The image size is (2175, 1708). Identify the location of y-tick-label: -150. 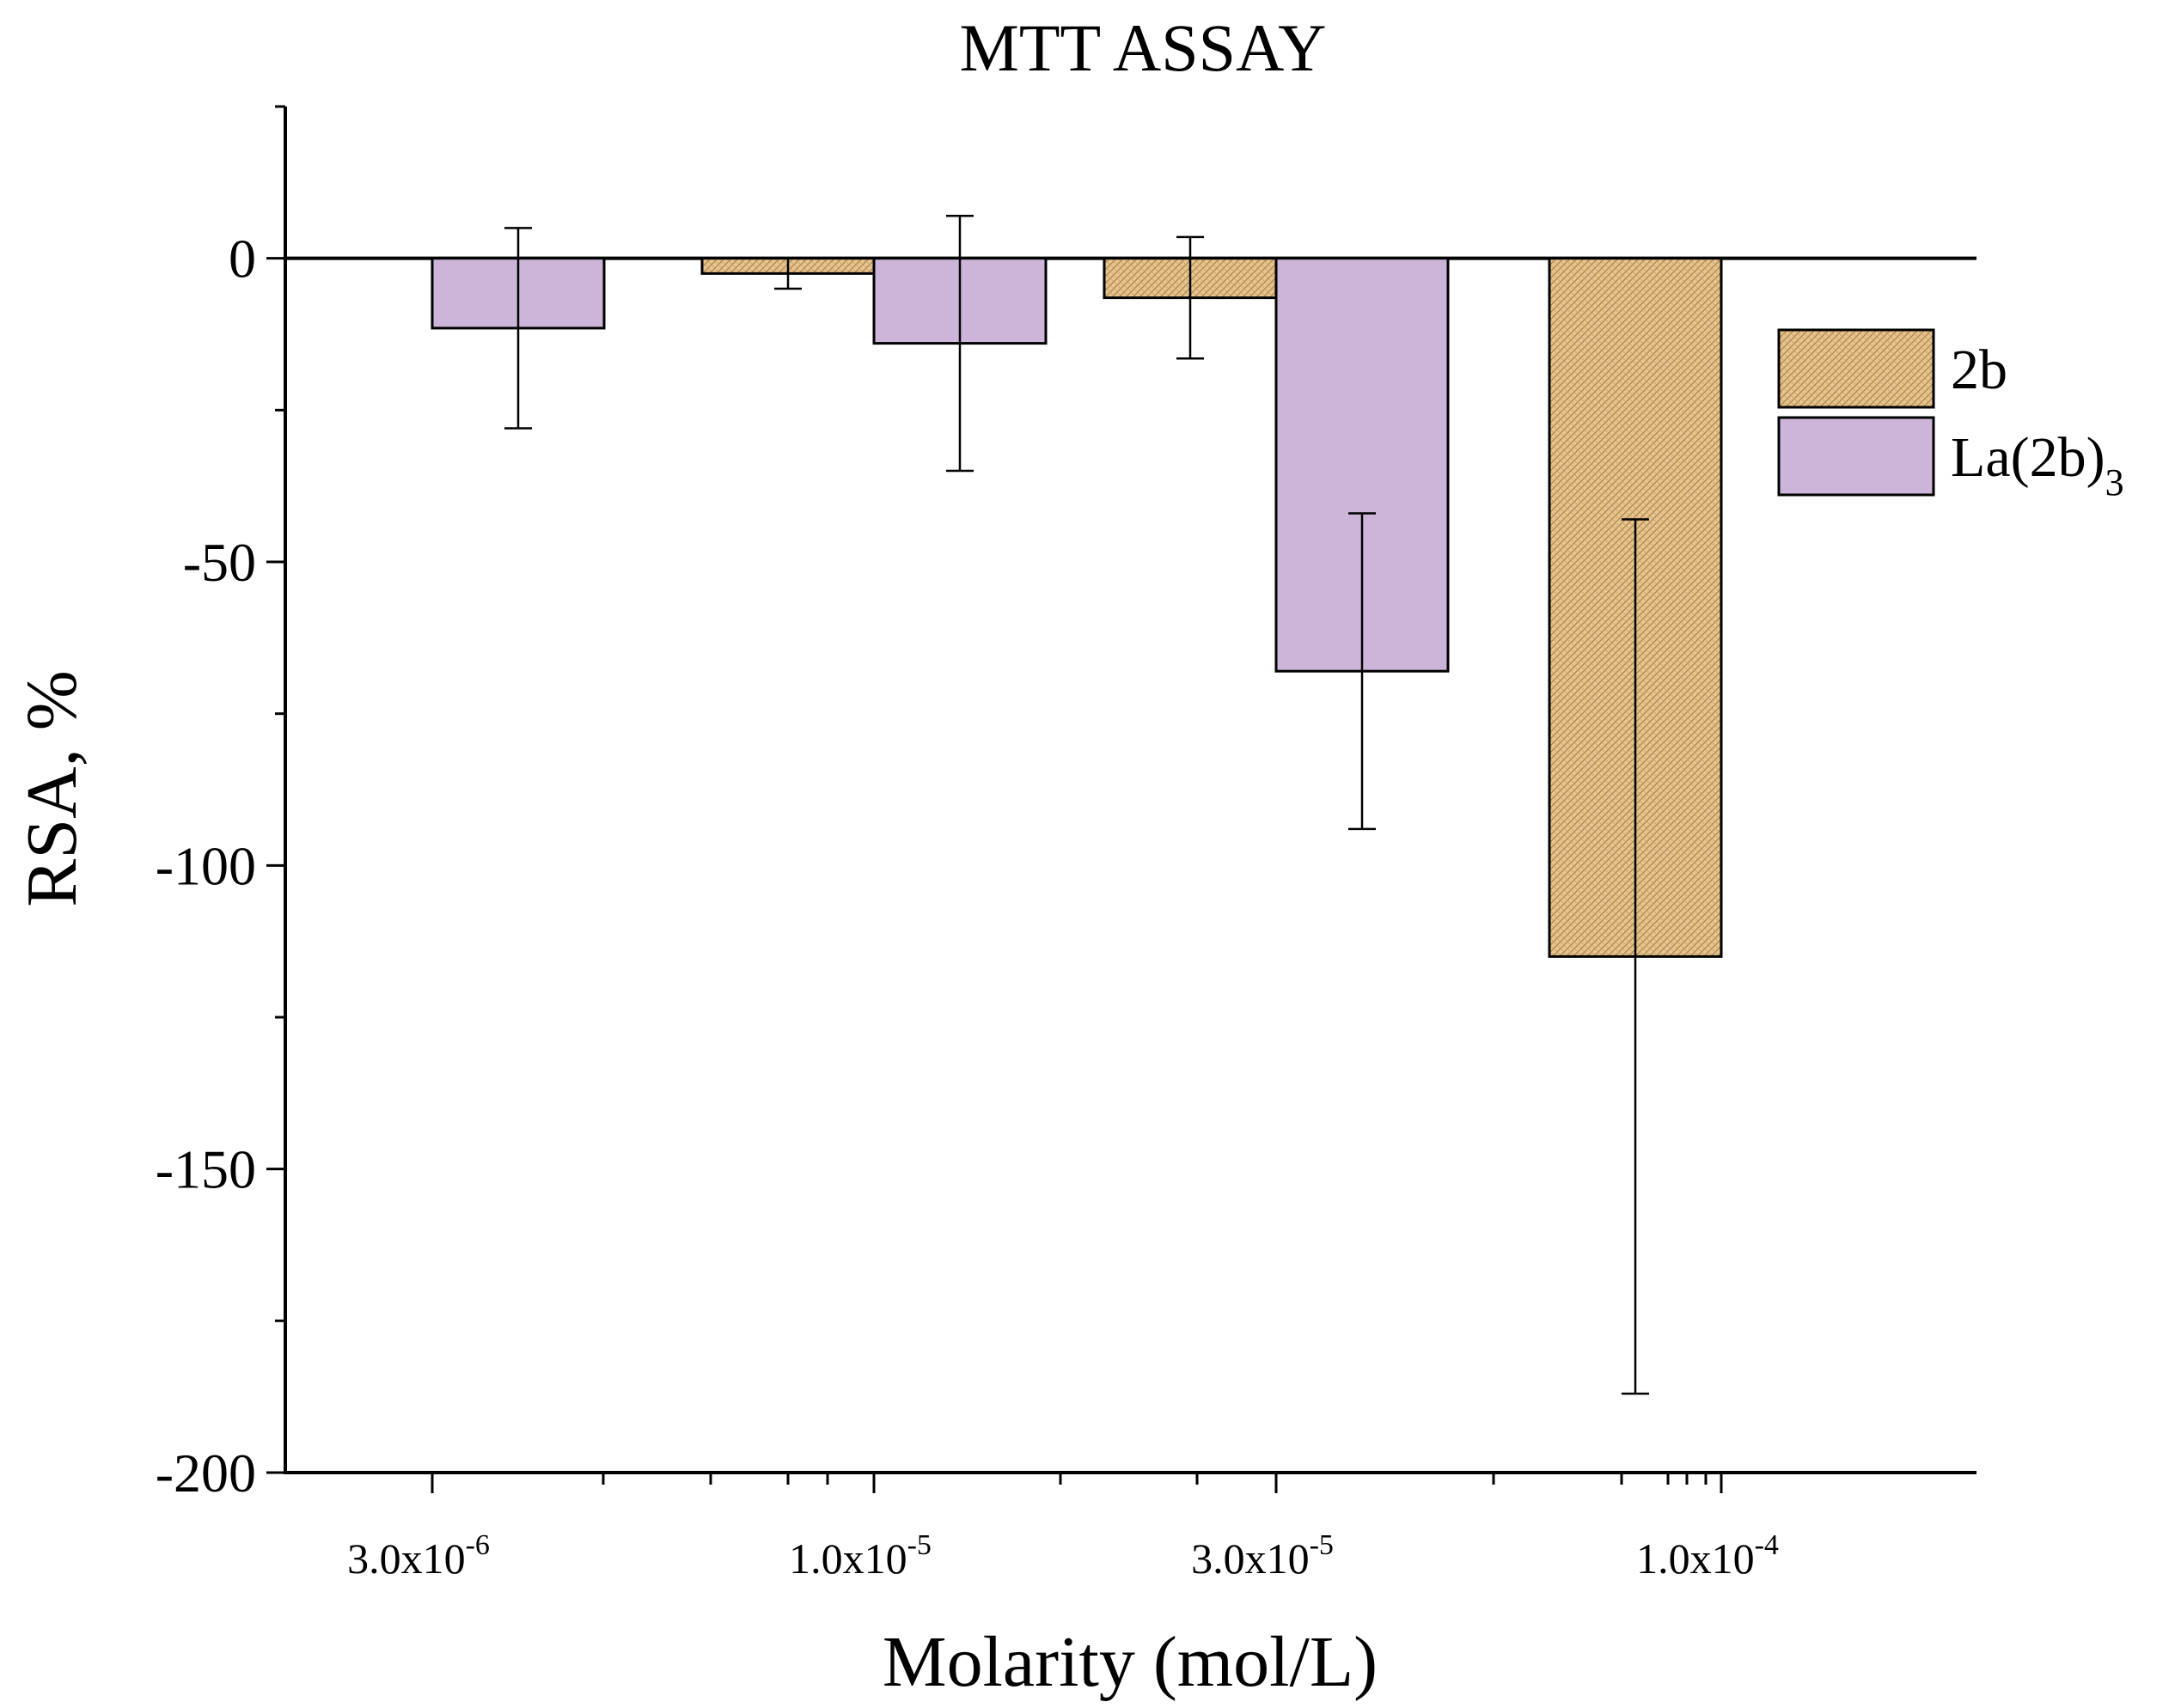
(206, 1169).